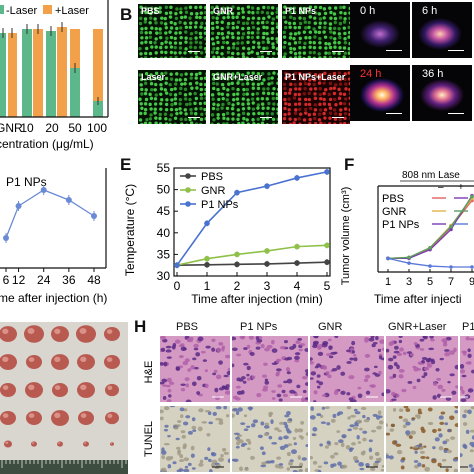 The height and width of the screenshot is (474, 474). Describe the element at coordinates (52, 128) in the screenshot. I see `panel-a-tick-20: 20` at that location.